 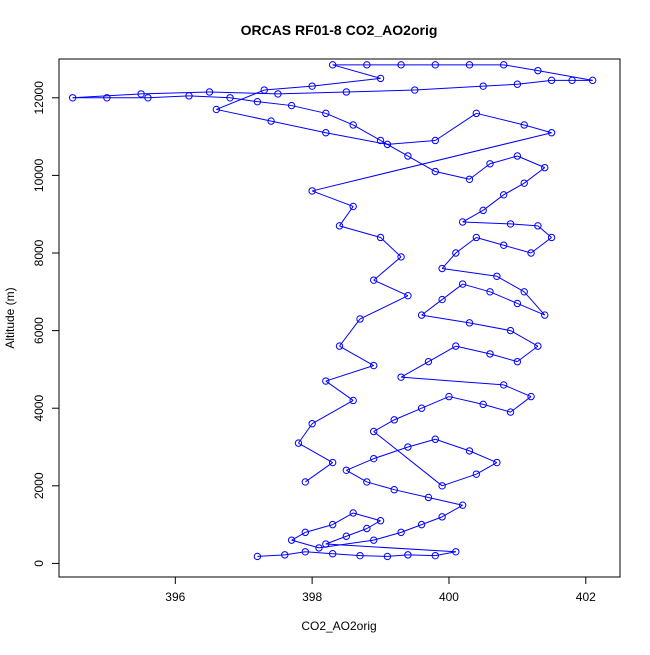 What do you see at coordinates (312, 597) in the screenshot?
I see `x-tick-label: 398` at bounding box center [312, 597].